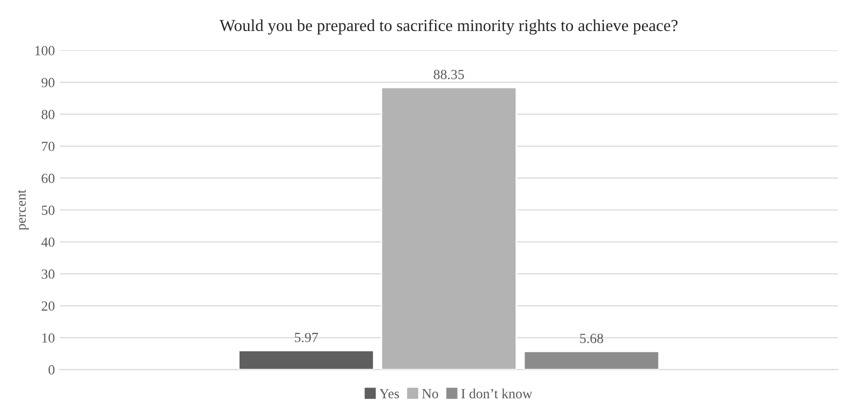 This screenshot has width=855, height=420. I want to click on data-label: 5.97, so click(306, 337).